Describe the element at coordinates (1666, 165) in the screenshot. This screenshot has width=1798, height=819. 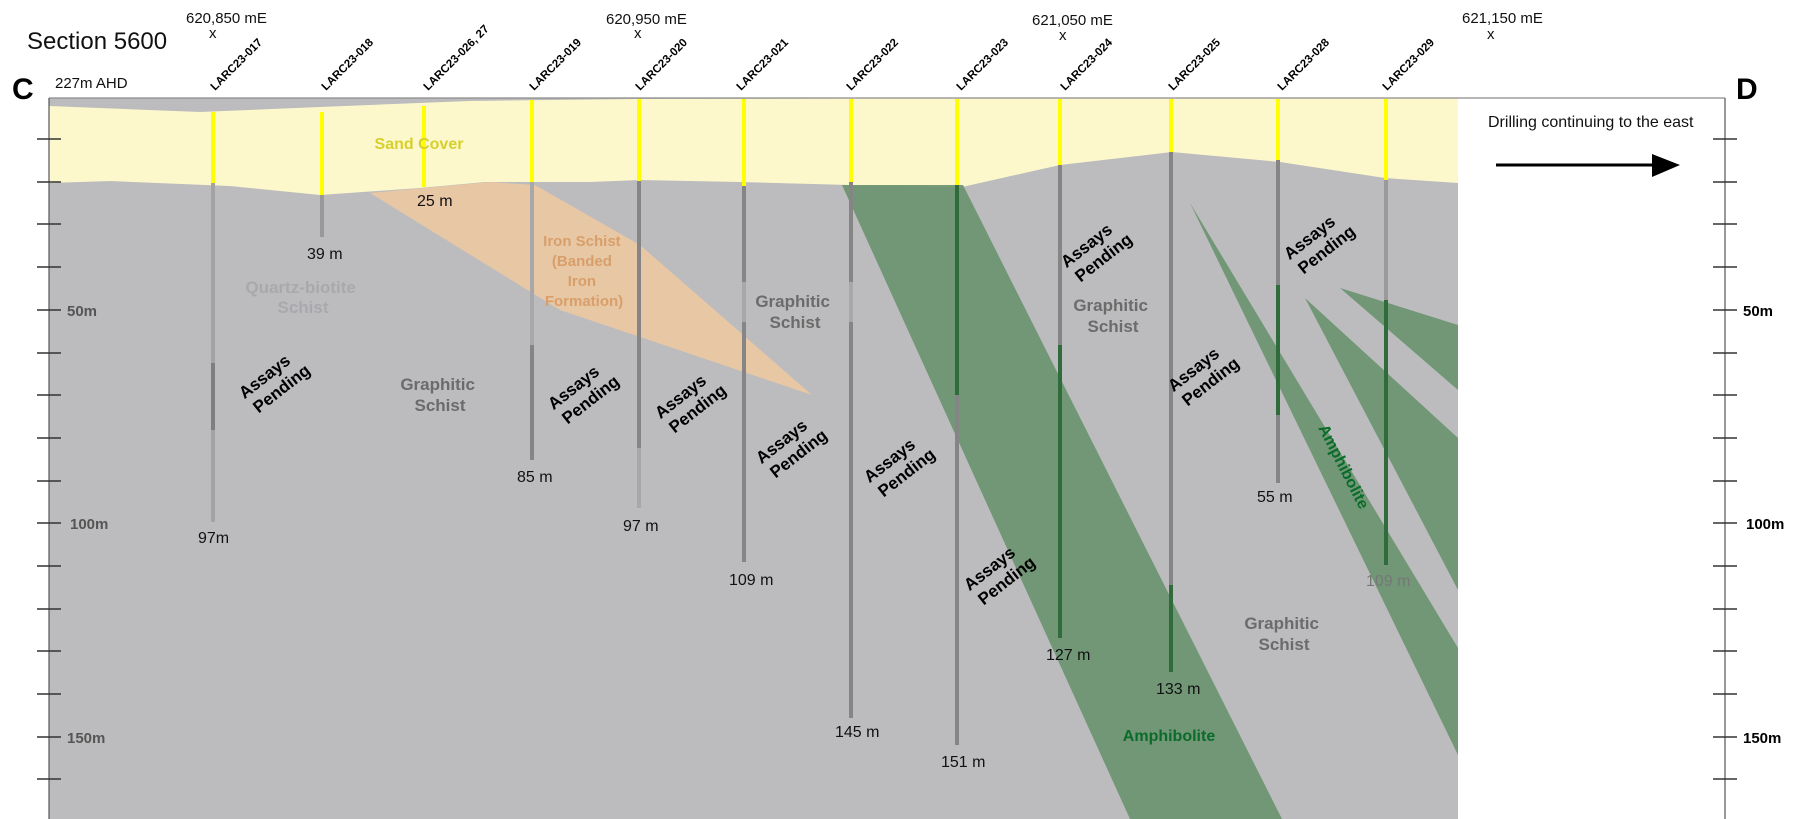
I see `east-arrow-head` at that location.